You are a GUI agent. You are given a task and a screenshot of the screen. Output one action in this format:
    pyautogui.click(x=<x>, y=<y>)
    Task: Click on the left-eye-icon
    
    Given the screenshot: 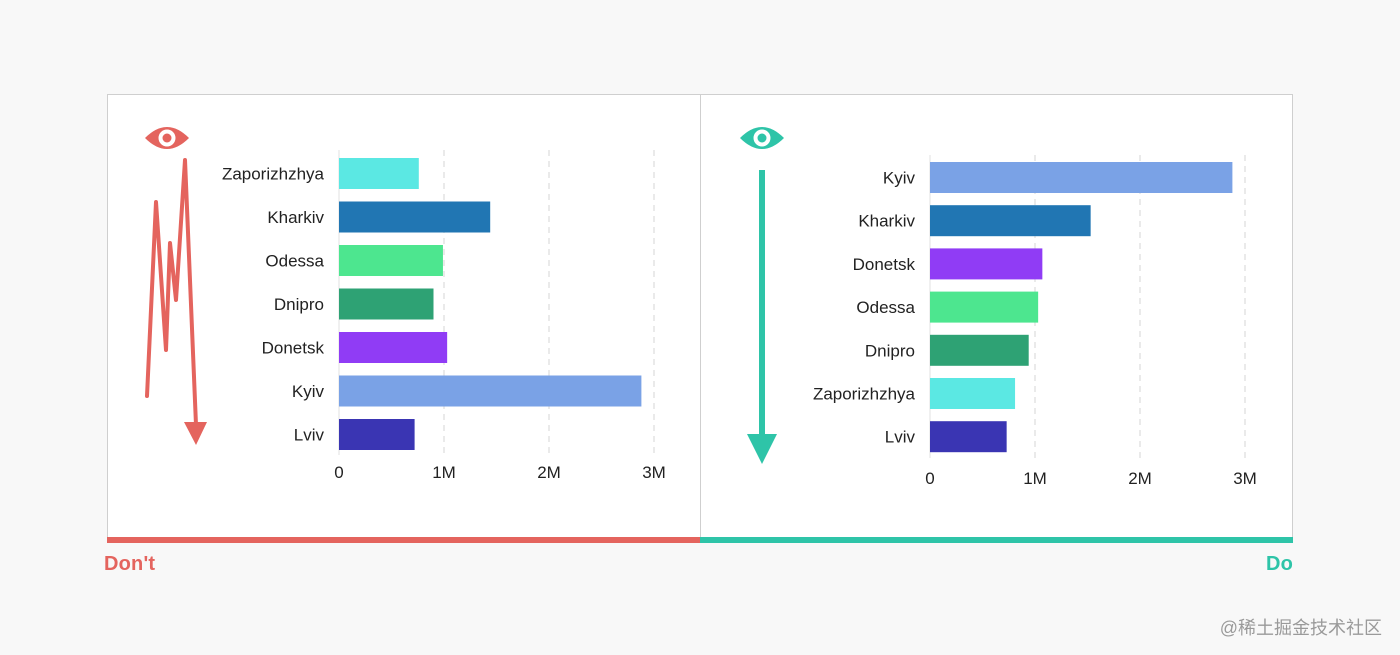 What is the action you would take?
    pyautogui.click(x=167, y=138)
    